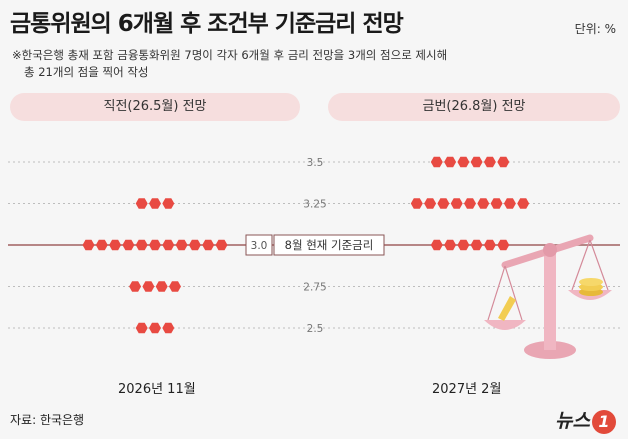 The width and height of the screenshot is (628, 439). I want to click on news1-logo: 뉴스 1, so click(585, 420).